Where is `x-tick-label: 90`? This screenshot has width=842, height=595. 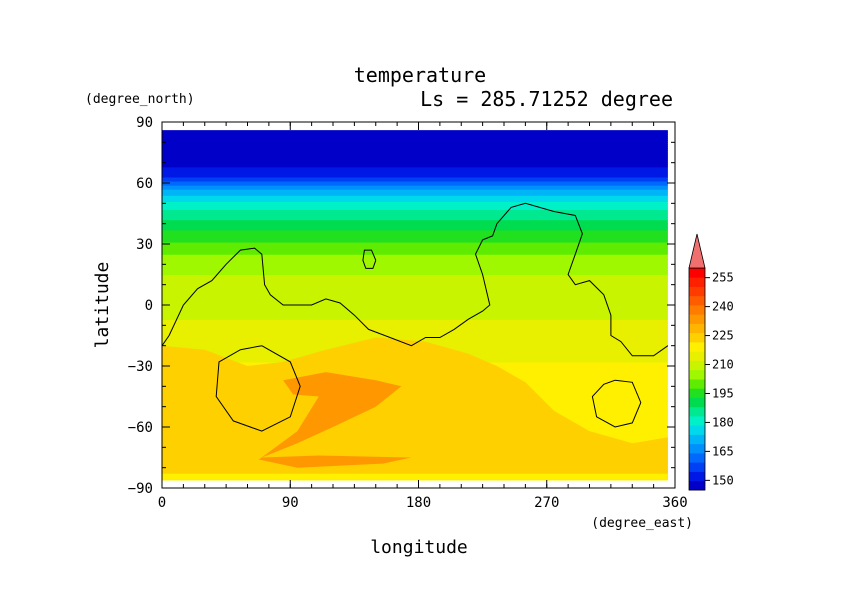
x-tick-label: 90 is located at coordinates (290, 503).